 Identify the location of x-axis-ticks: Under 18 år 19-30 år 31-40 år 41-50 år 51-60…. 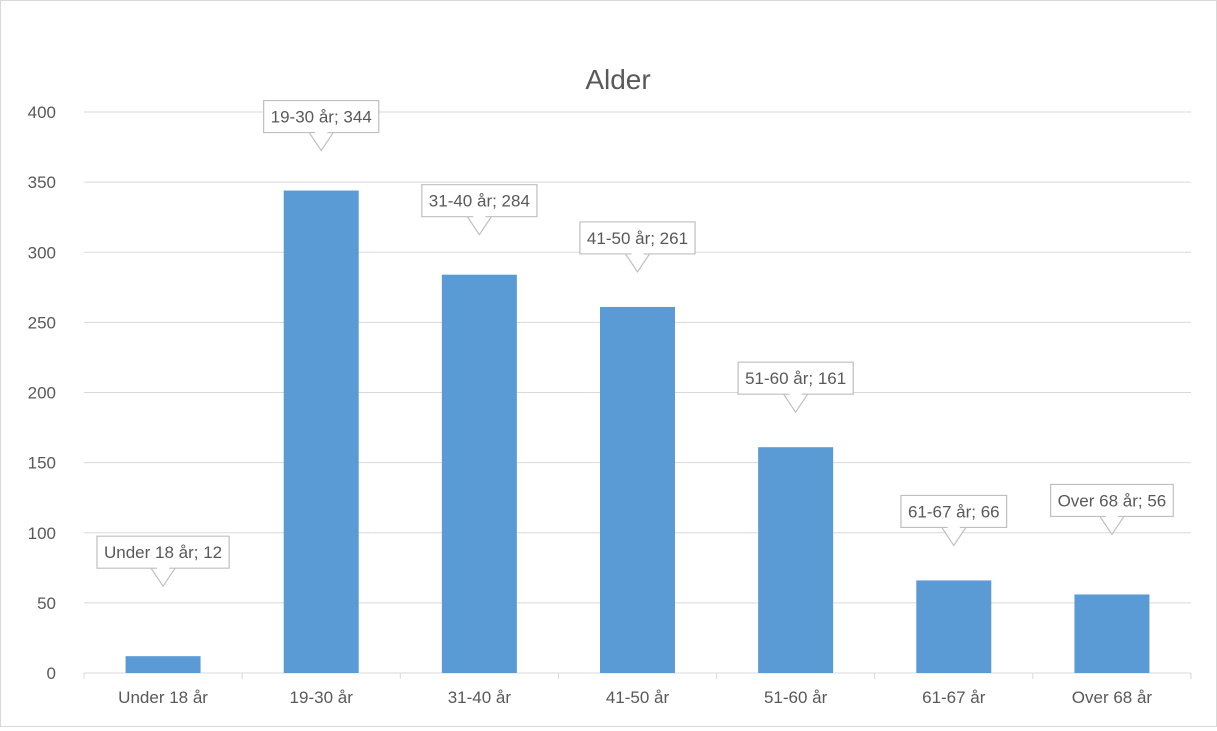
(635, 697).